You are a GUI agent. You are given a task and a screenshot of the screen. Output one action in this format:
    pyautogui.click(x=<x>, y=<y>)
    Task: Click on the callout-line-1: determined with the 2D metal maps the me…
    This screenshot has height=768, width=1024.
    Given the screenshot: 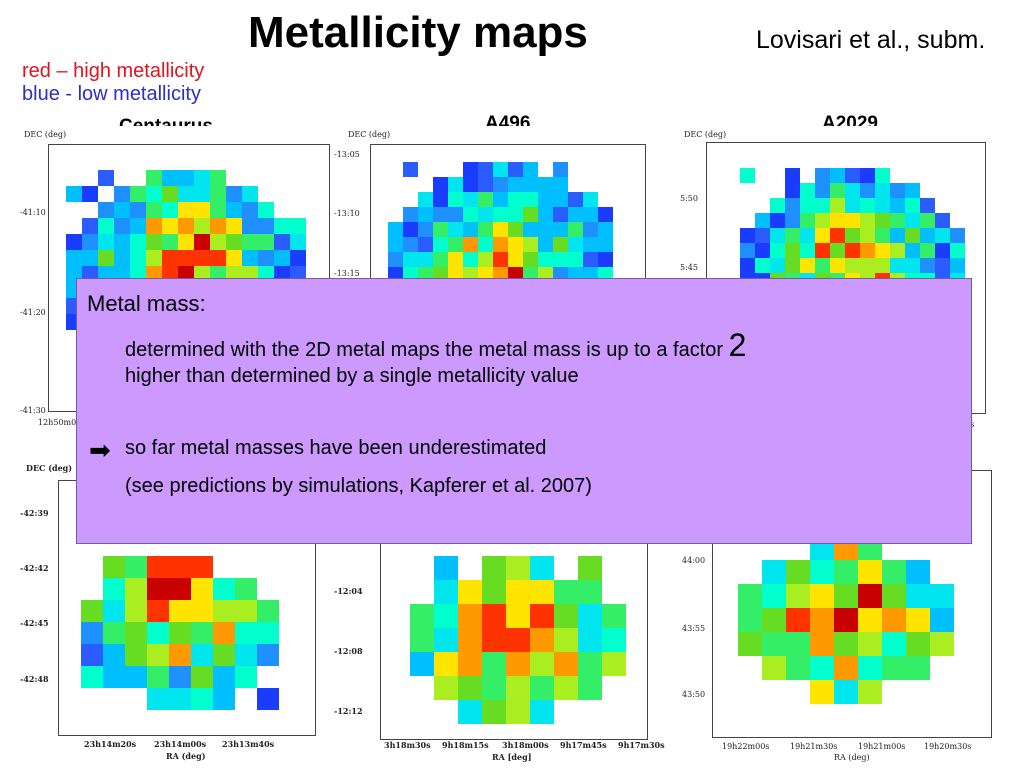 What is the action you would take?
    pyautogui.click(x=435, y=345)
    